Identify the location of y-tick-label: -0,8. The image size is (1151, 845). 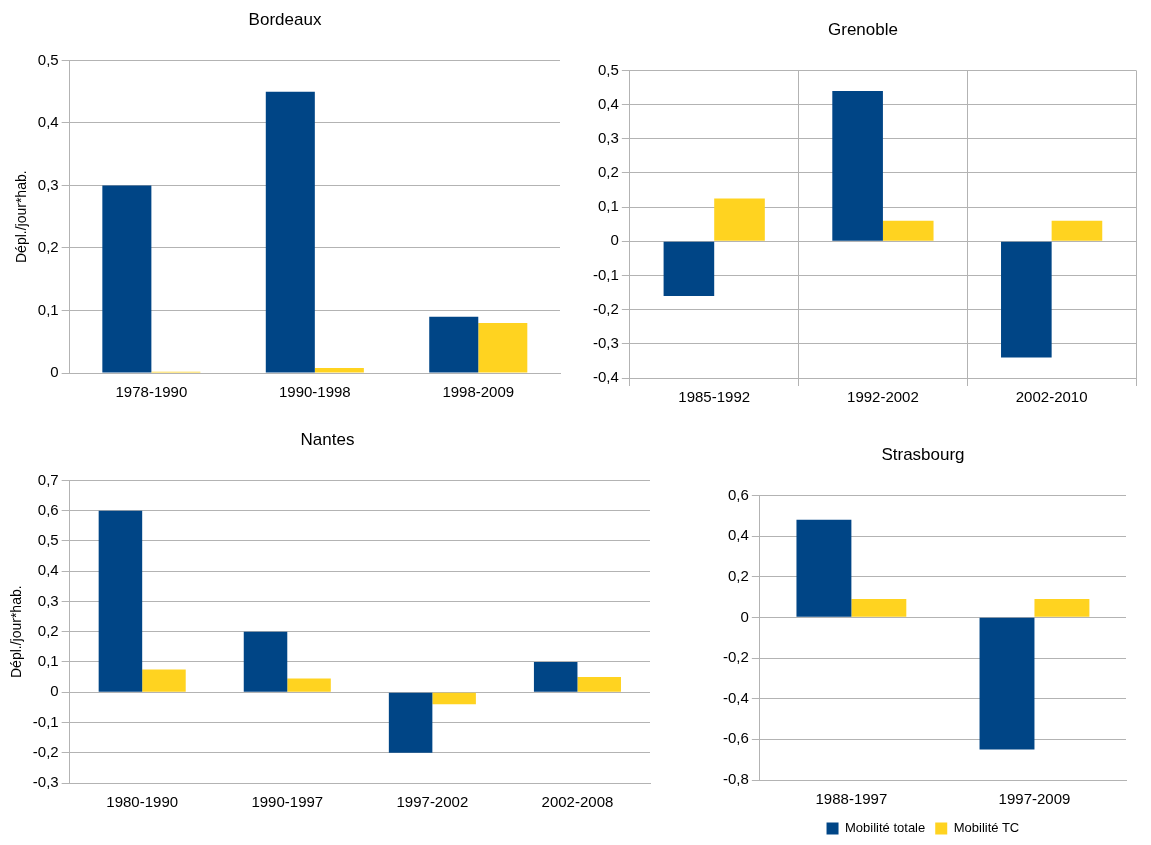
(735, 779).